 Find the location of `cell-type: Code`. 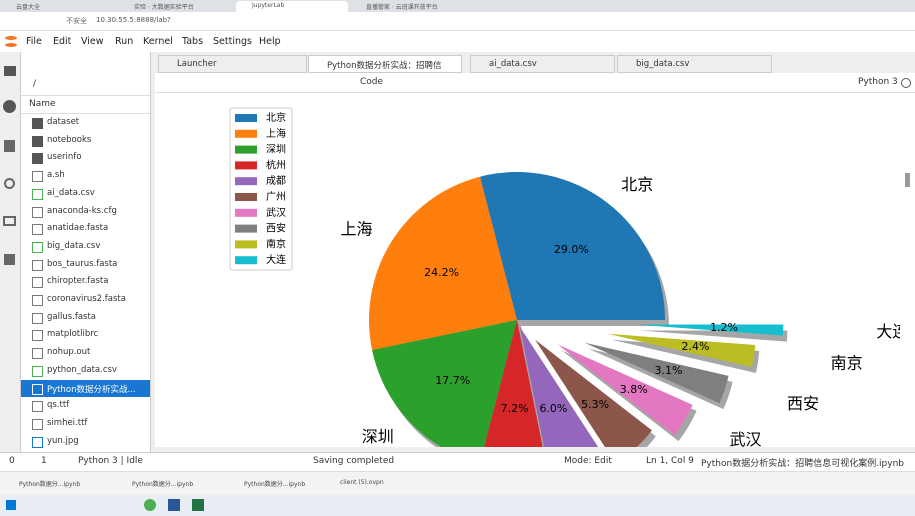

cell-type: Code is located at coordinates (372, 82).